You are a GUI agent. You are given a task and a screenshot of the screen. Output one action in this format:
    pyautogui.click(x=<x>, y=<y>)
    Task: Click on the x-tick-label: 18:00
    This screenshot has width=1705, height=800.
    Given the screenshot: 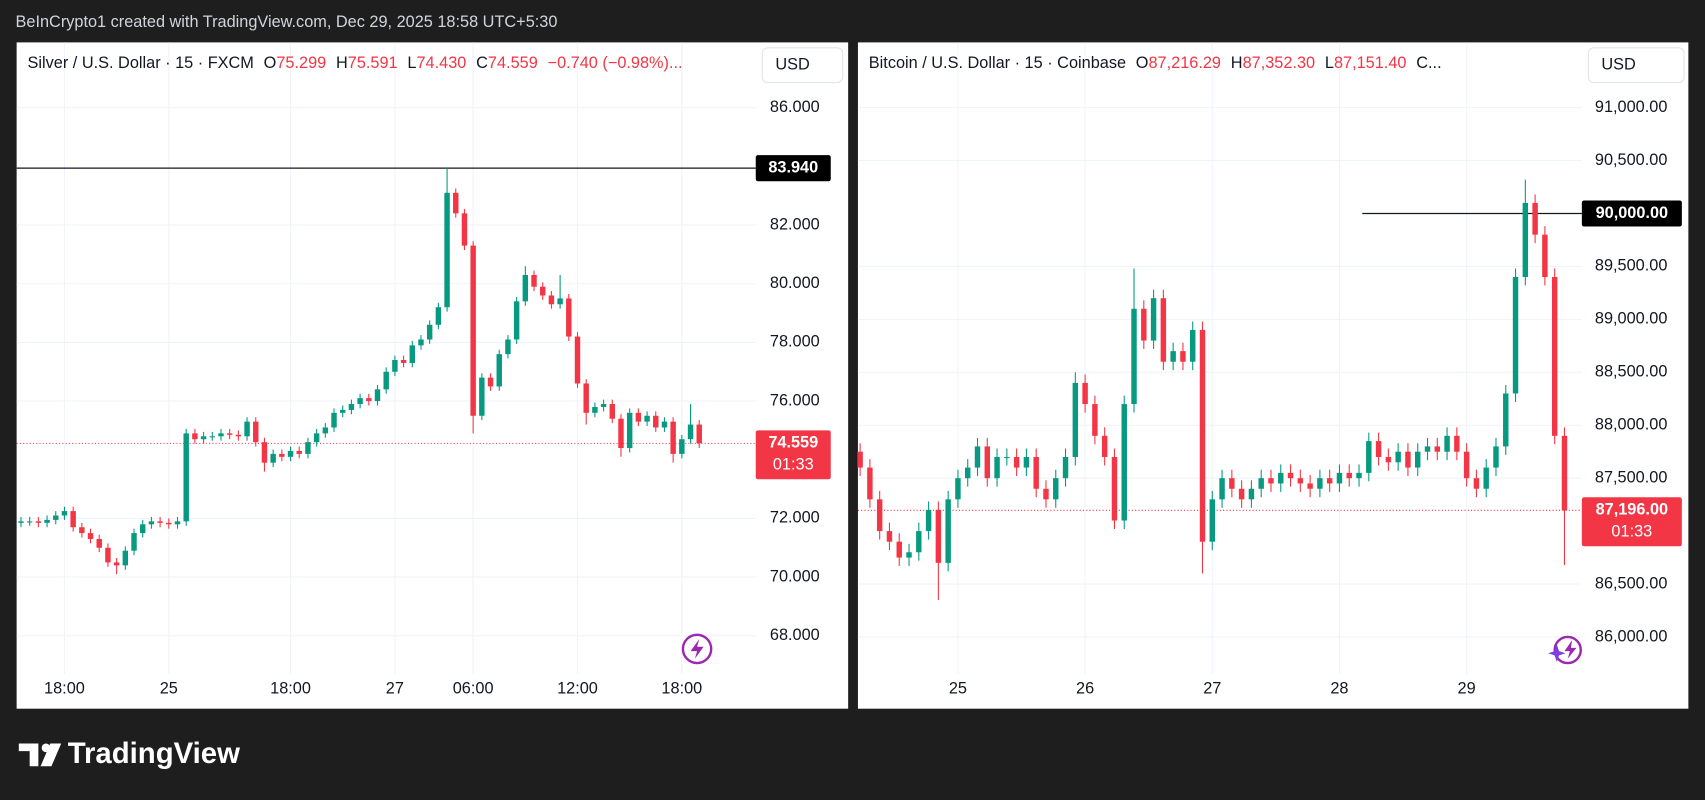 What is the action you would take?
    pyautogui.click(x=290, y=688)
    